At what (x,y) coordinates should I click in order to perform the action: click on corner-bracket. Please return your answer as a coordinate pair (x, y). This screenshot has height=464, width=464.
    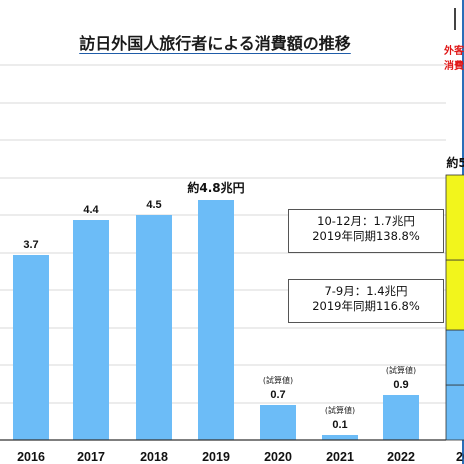
    Looking at the image, I should click on (455, 19).